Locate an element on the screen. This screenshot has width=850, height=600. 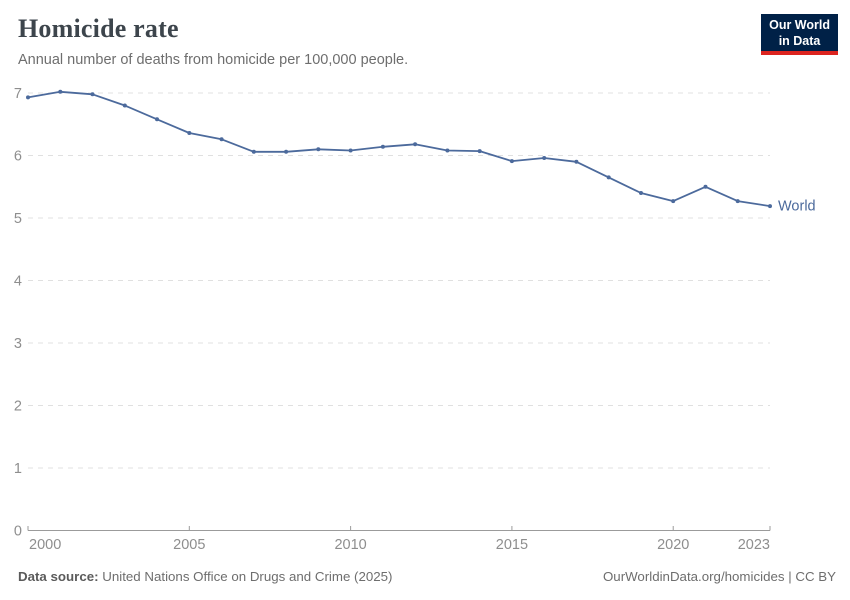
x-tick-label: 2023 is located at coordinates (754, 545).